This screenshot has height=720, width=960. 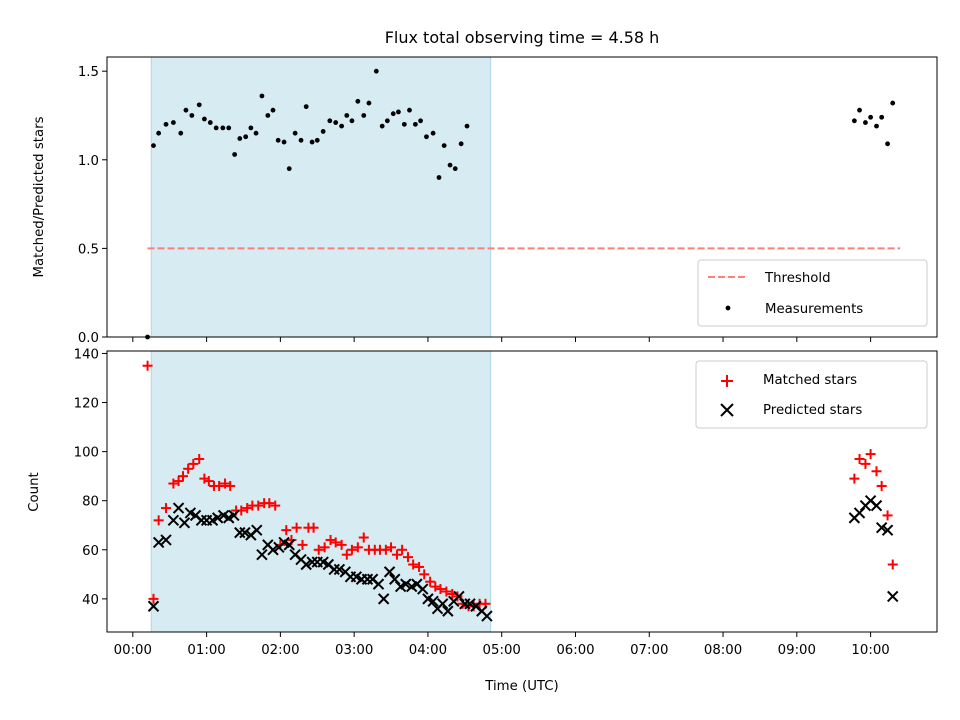 What do you see at coordinates (321, 491) in the screenshot?
I see `observing-window-shade` at bounding box center [321, 491].